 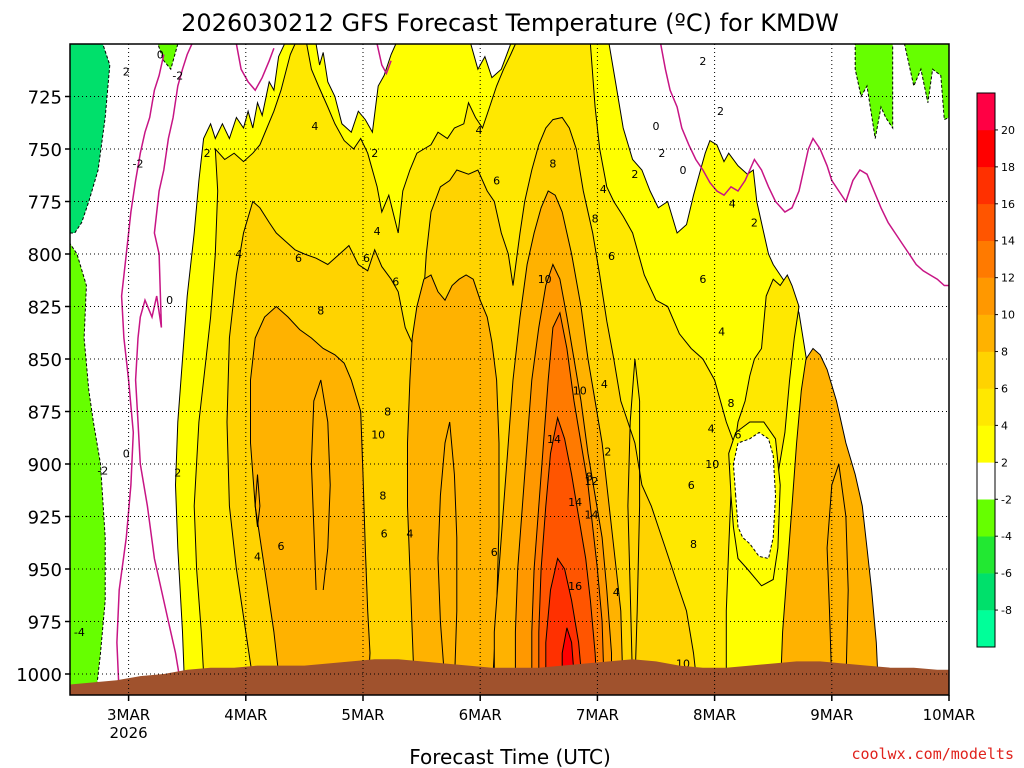 I want to click on x-year-label: 2026, so click(x=129, y=733).